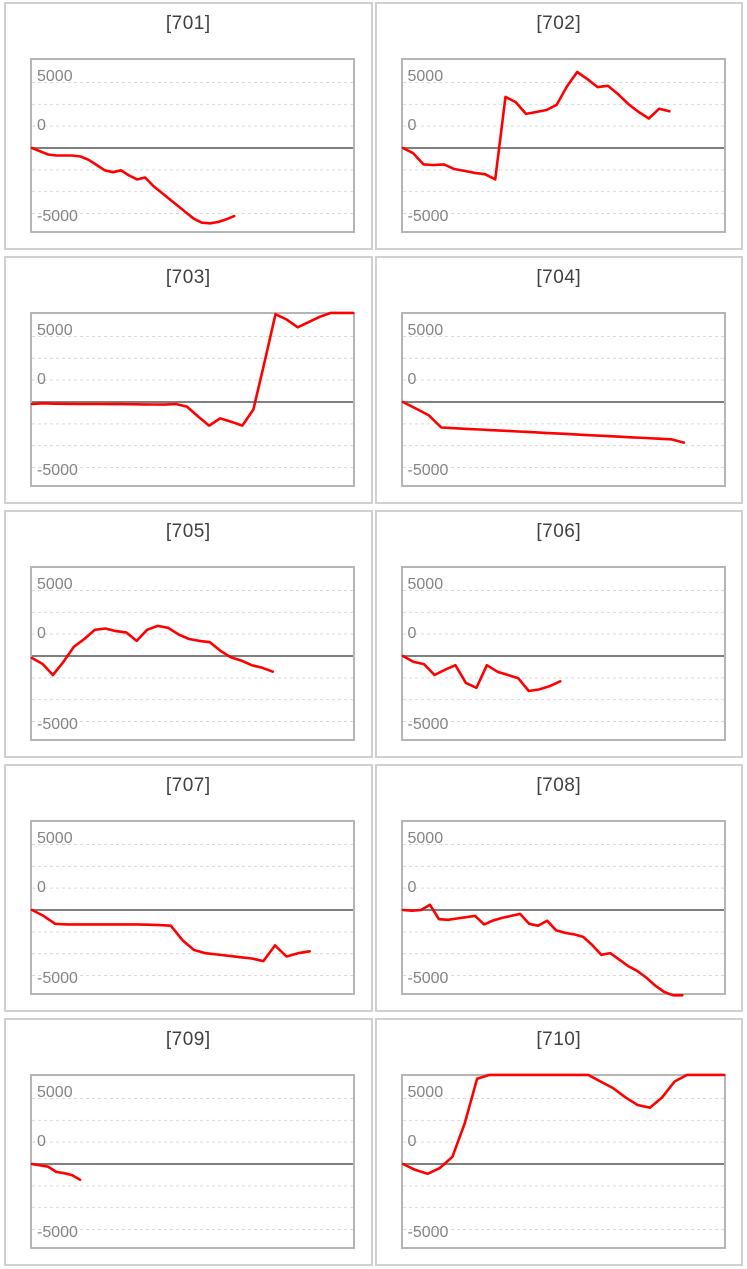 Image resolution: width=747 pixels, height=1269 pixels. Describe the element at coordinates (188, 531) in the screenshot. I see `chart-title: [705]` at that location.